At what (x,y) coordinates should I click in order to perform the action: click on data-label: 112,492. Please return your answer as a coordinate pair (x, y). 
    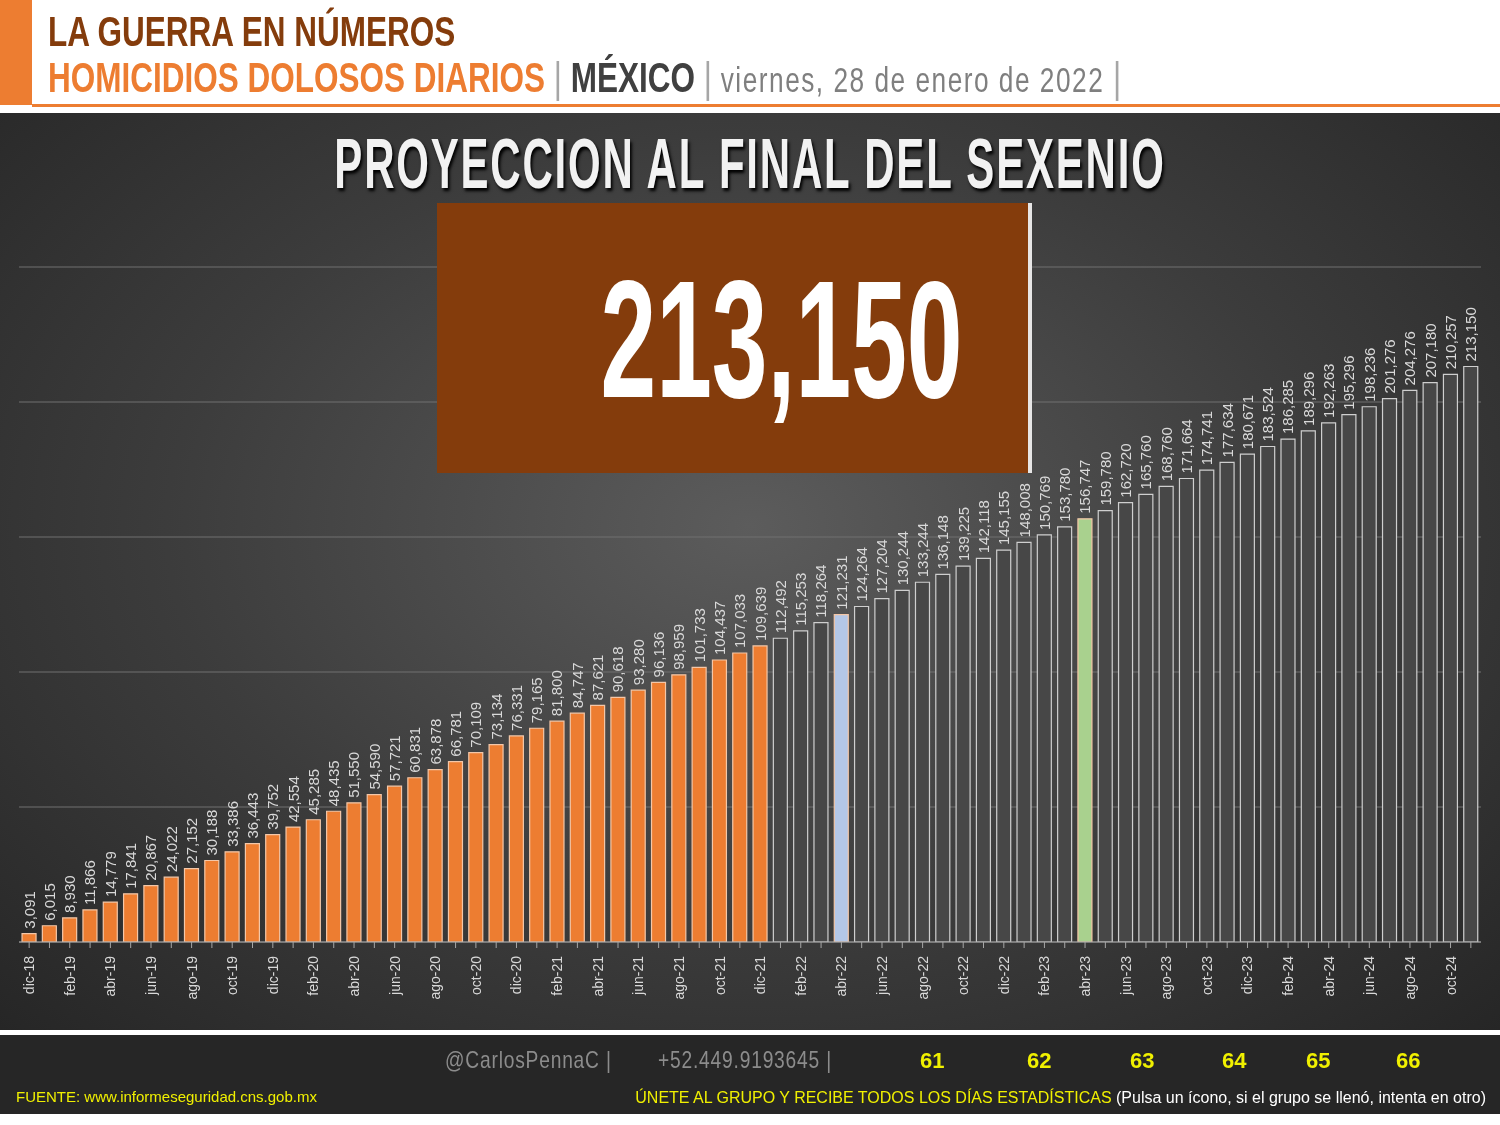
    Looking at the image, I should click on (780, 607).